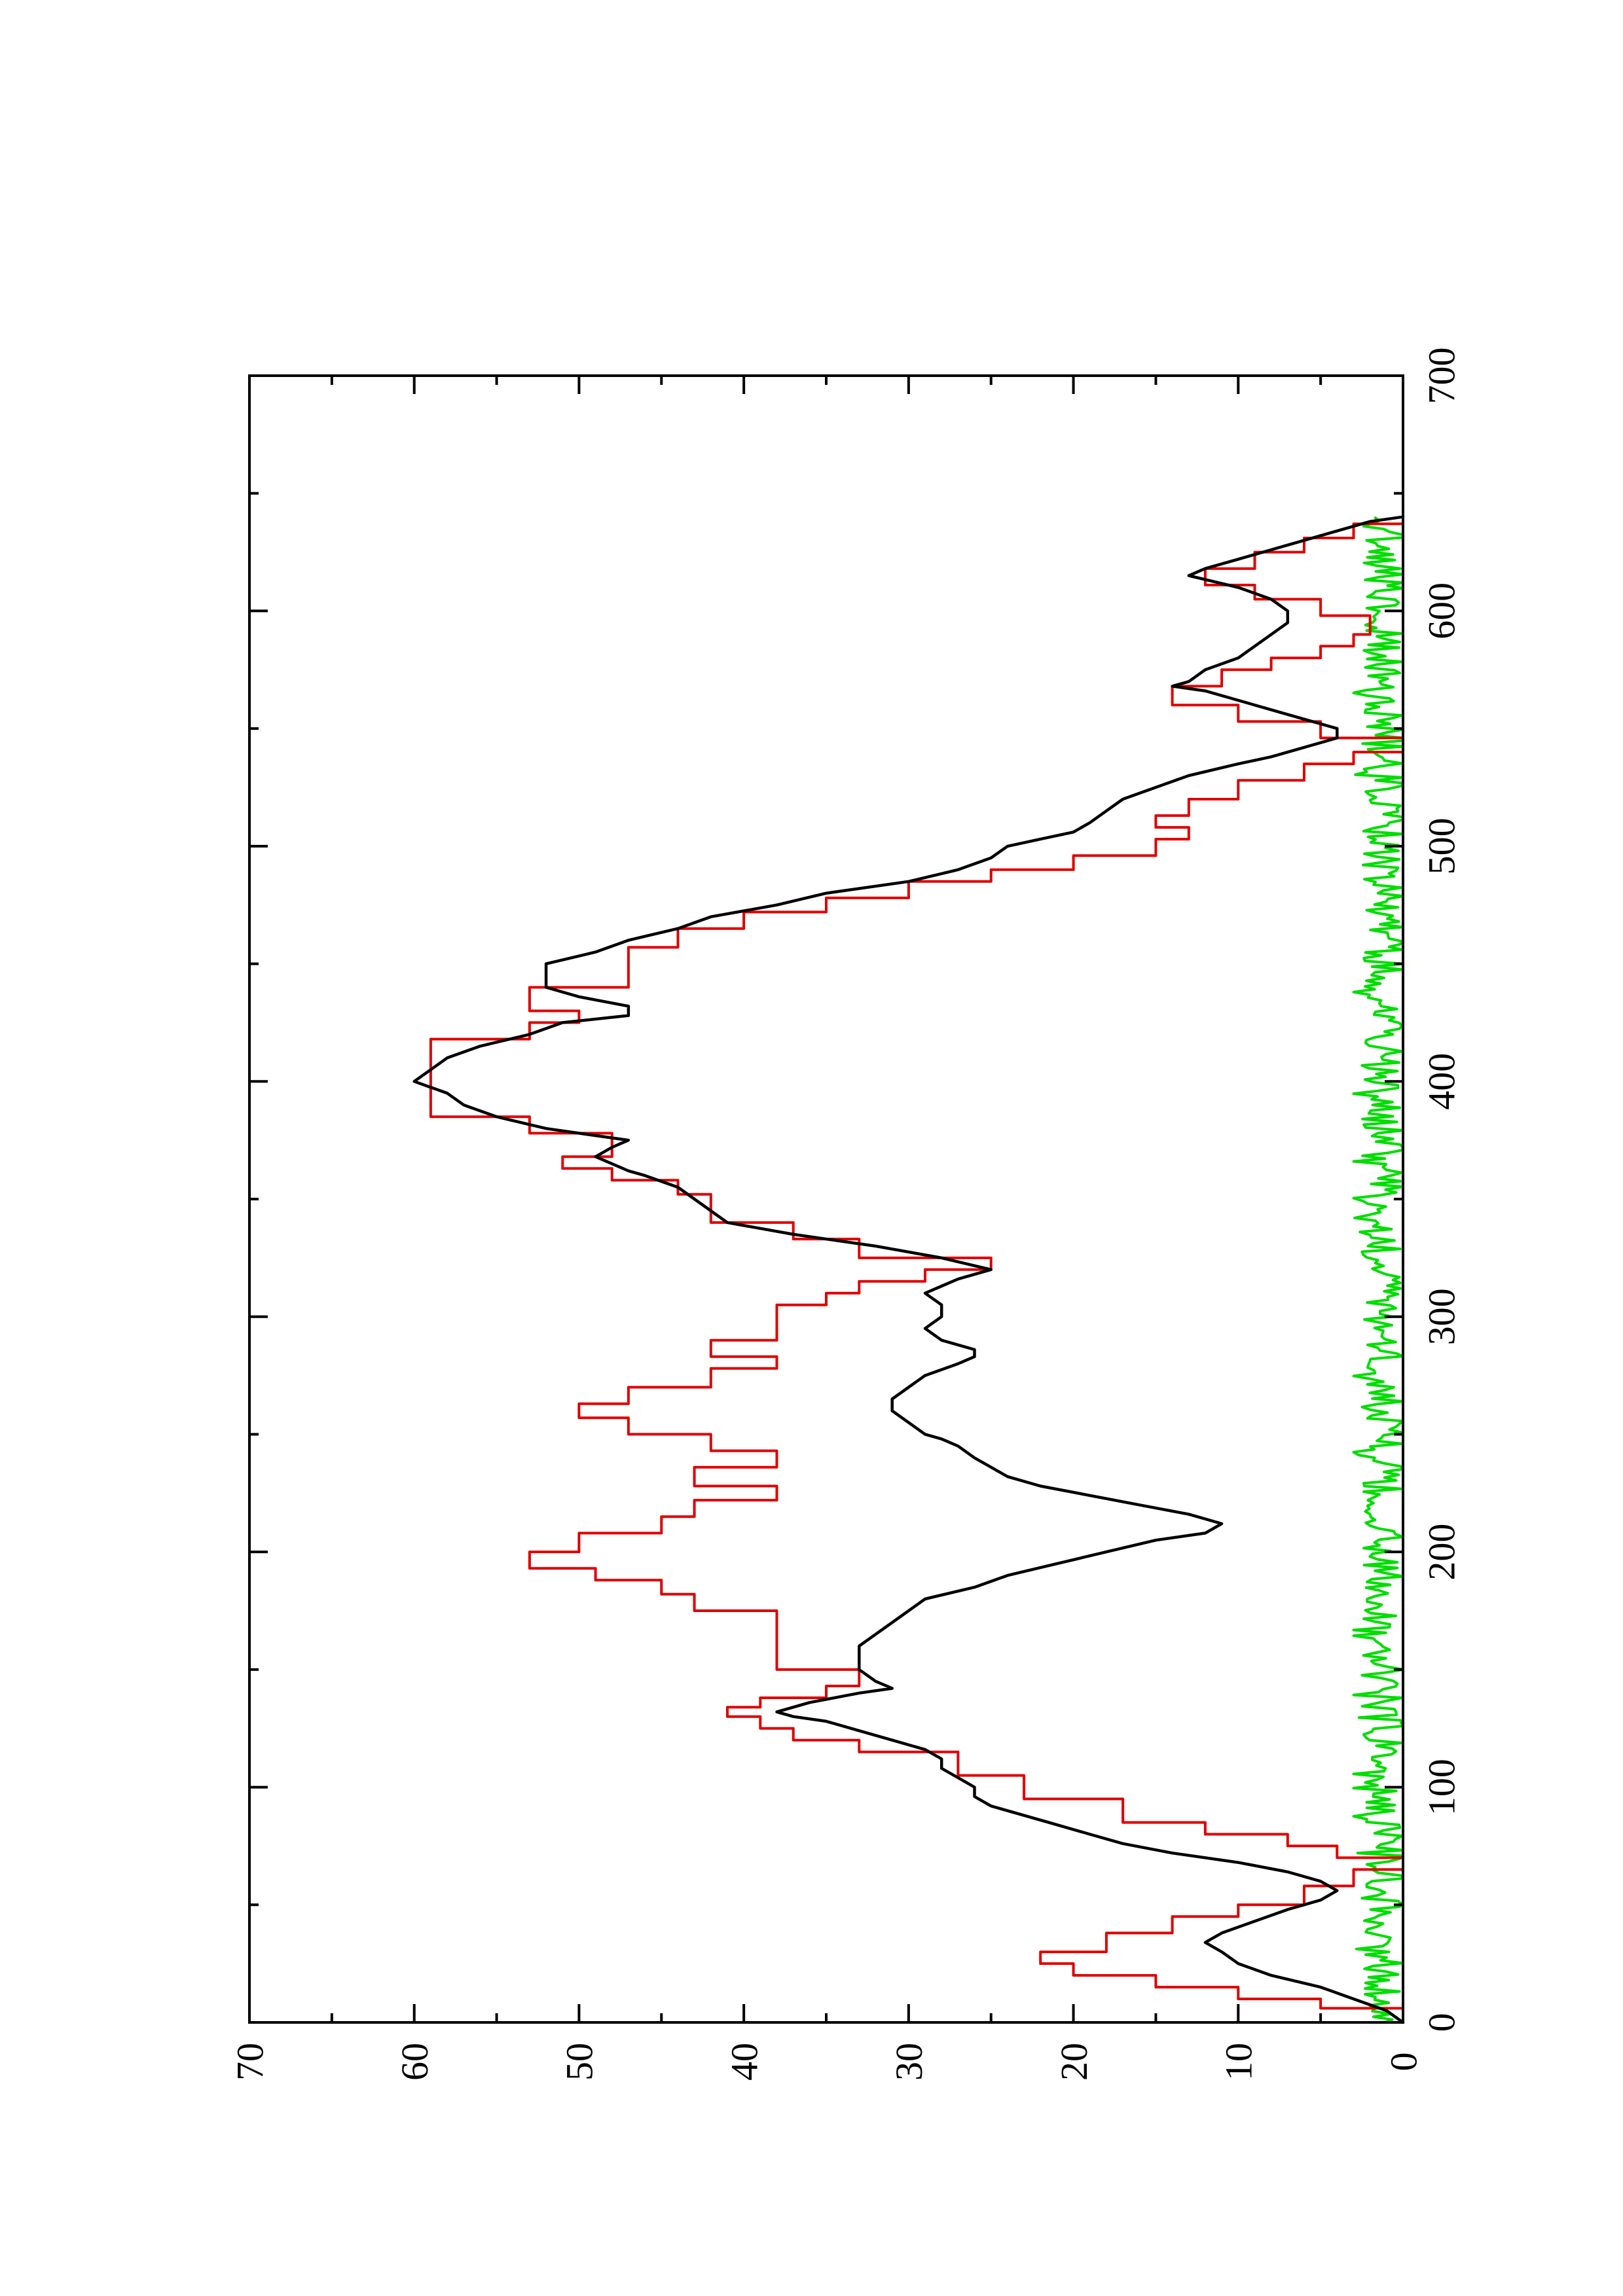 This screenshot has height=2296, width=1623. What do you see at coordinates (249, 2062) in the screenshot?
I see `y-tick-label: 70` at bounding box center [249, 2062].